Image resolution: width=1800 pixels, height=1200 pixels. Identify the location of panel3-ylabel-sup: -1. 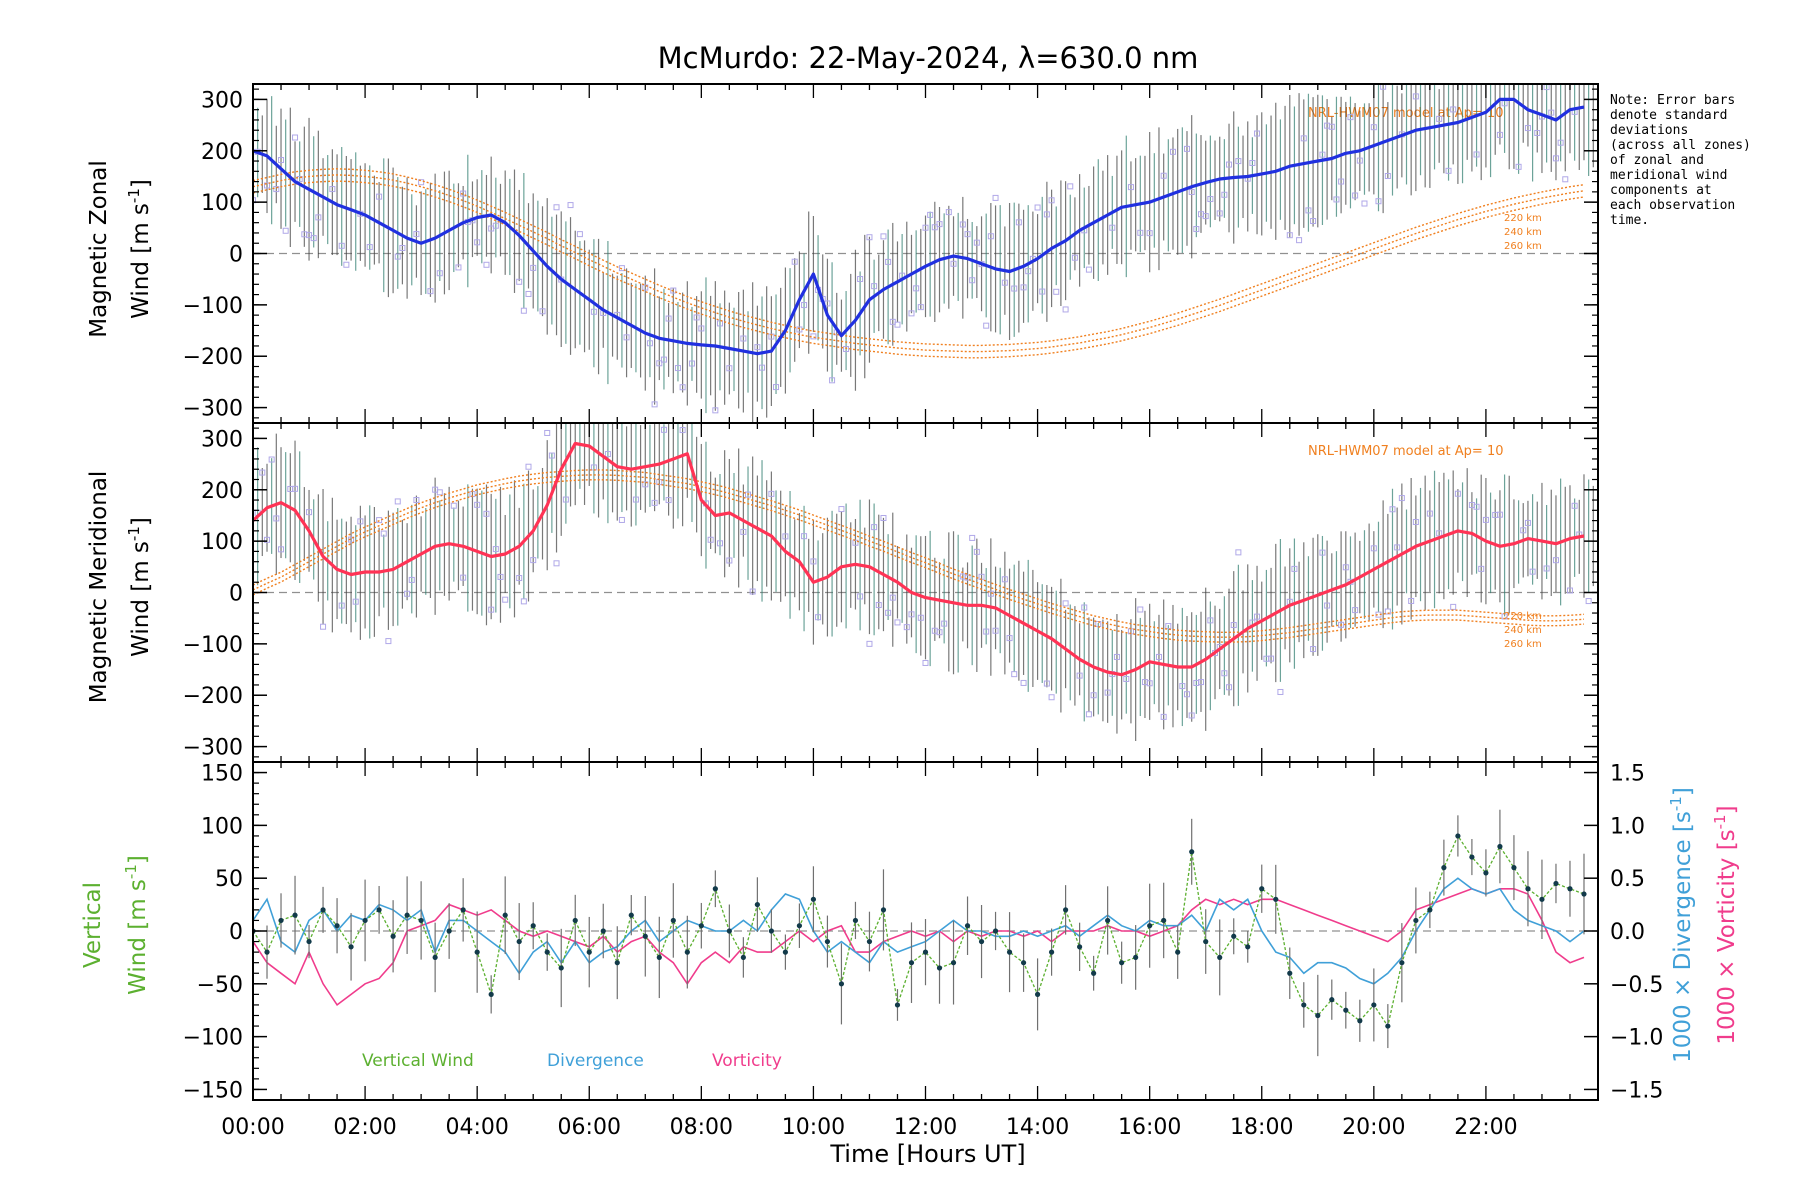
(131, 871).